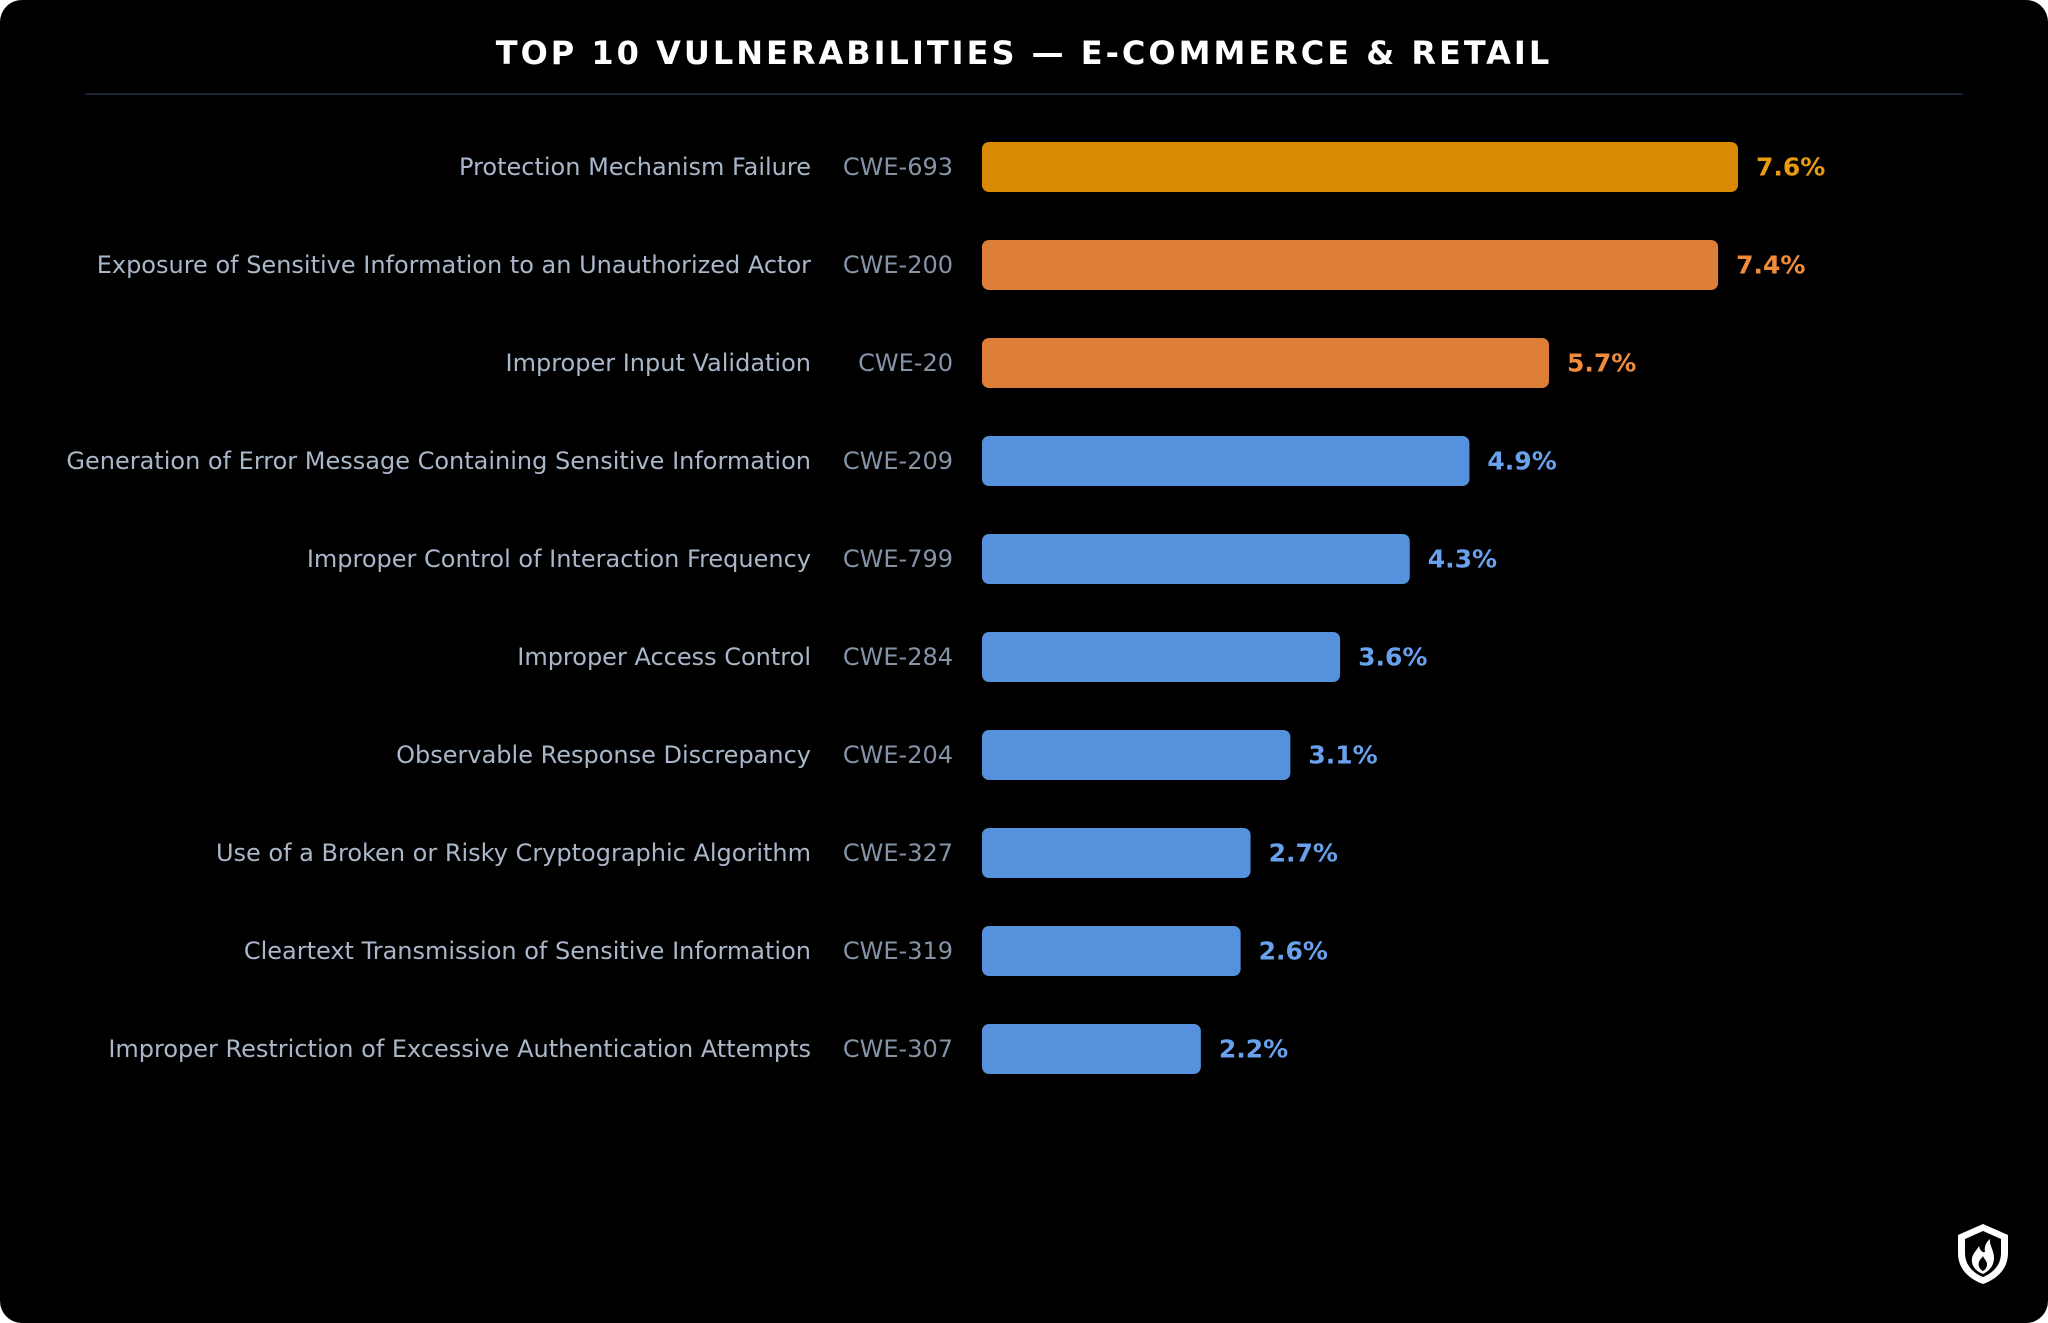  I want to click on shield-flame-icon, so click(1983, 1254).